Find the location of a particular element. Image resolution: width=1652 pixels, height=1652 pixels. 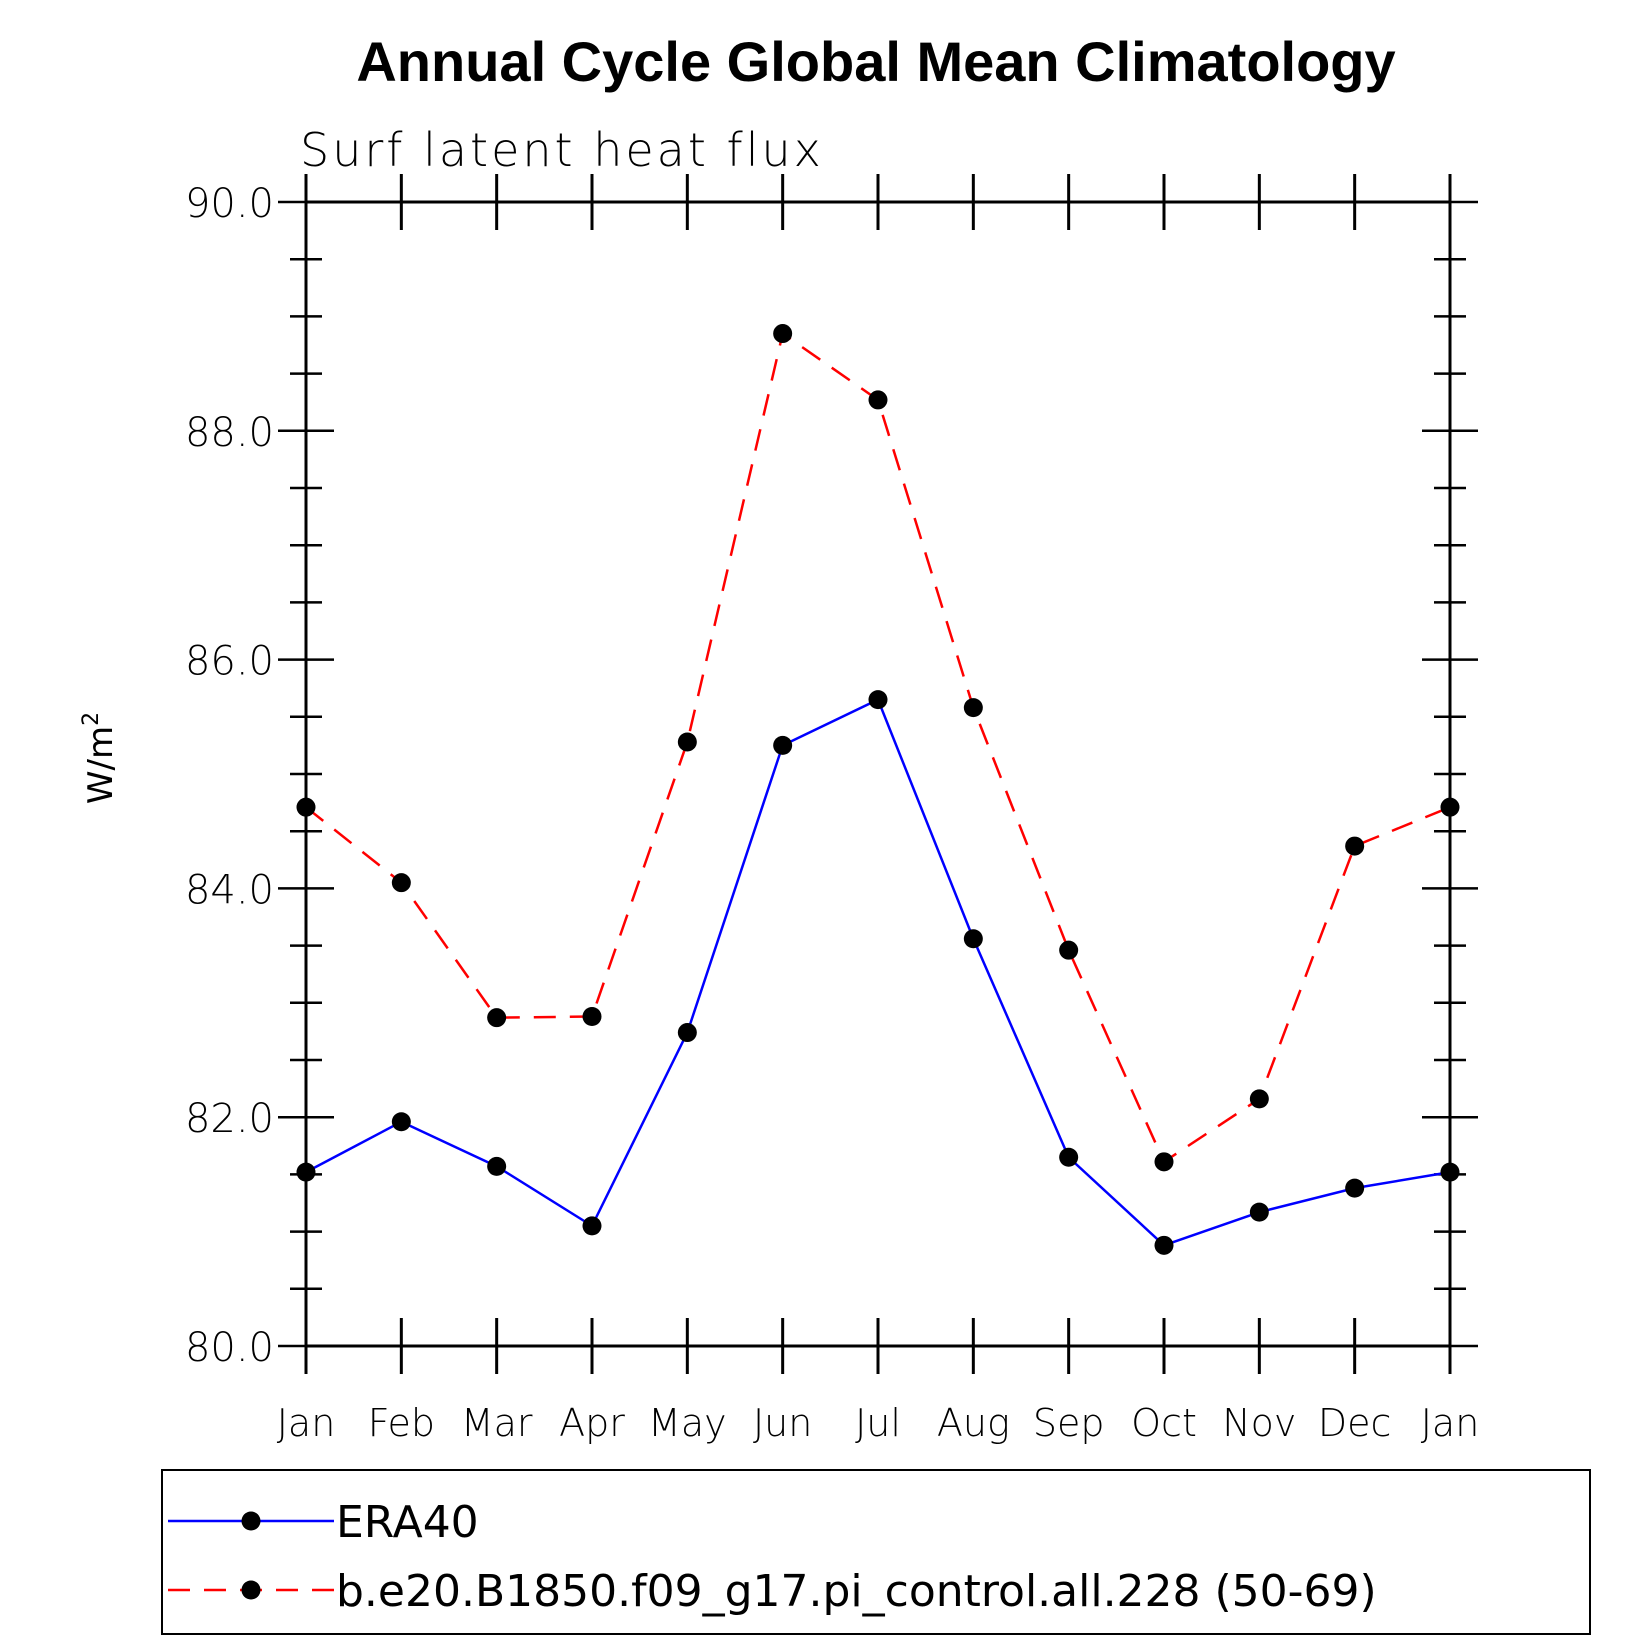

y-tick-label: 84.0 is located at coordinates (229, 890).